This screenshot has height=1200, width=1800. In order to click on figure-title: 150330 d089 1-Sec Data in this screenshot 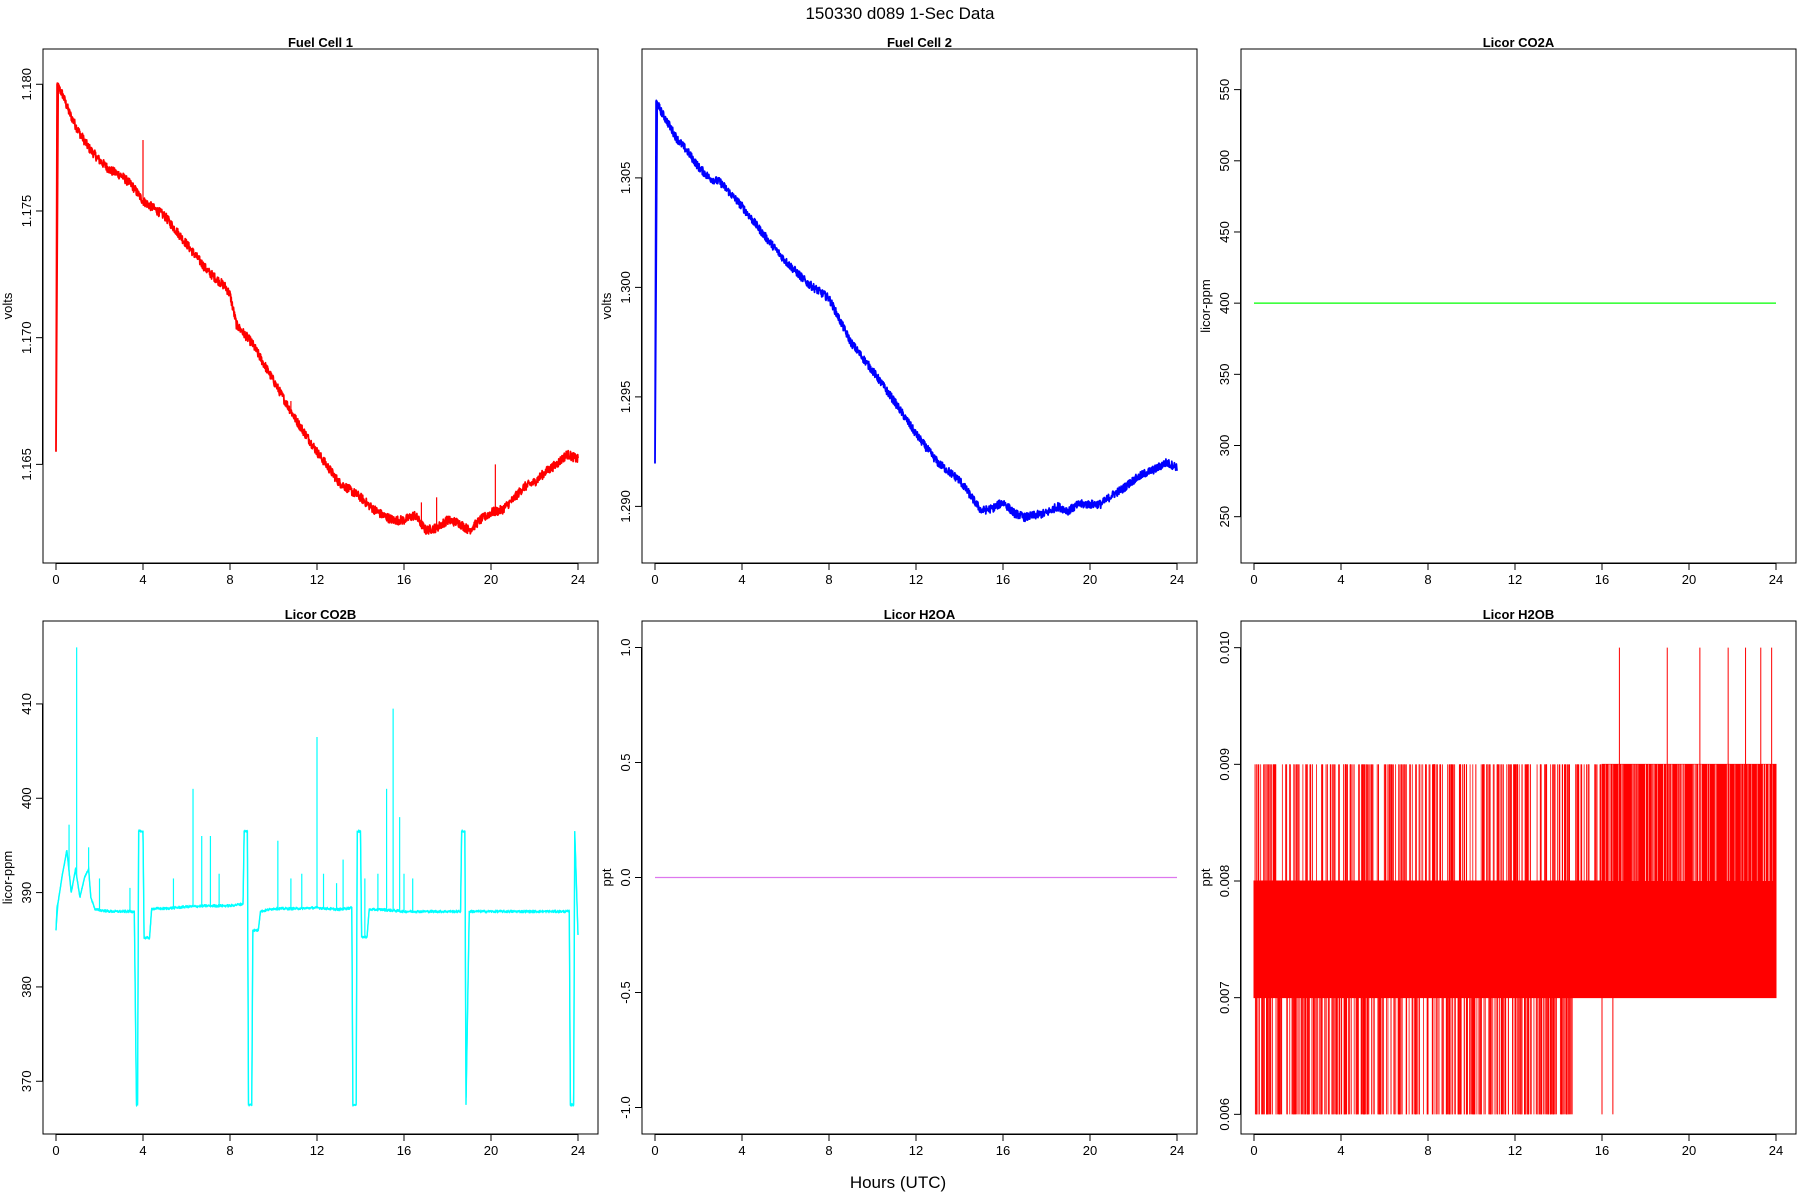, I will do `click(900, 13)`.